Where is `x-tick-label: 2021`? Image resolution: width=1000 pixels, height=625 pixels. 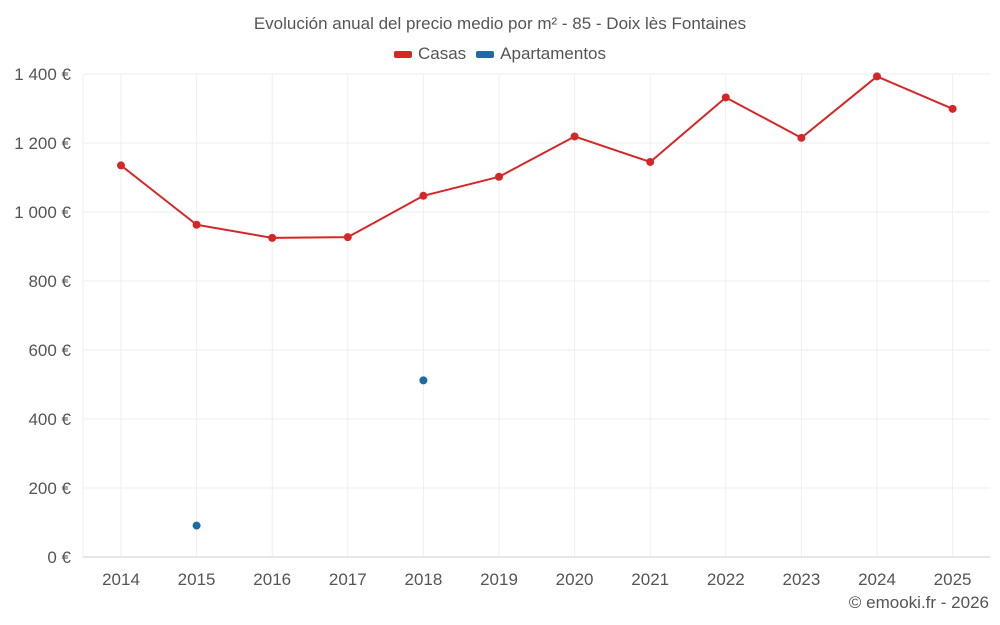 x-tick-label: 2021 is located at coordinates (650, 579).